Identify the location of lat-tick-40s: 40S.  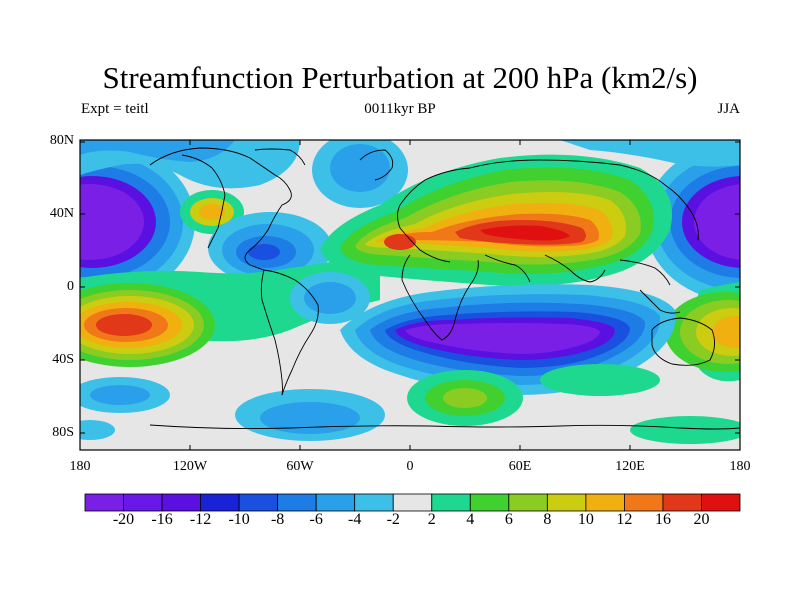
(63, 359).